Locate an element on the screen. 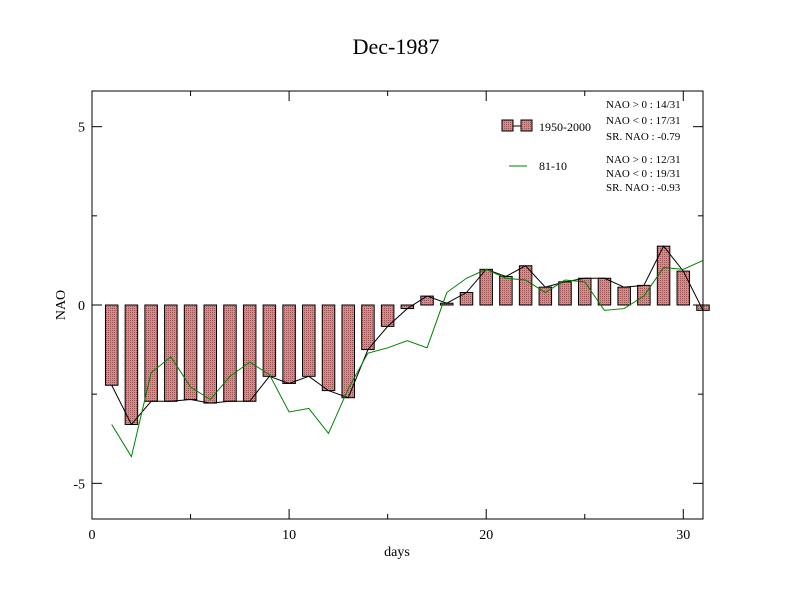 The width and height of the screenshot is (792, 612). x-axis-label: days is located at coordinates (397, 552).